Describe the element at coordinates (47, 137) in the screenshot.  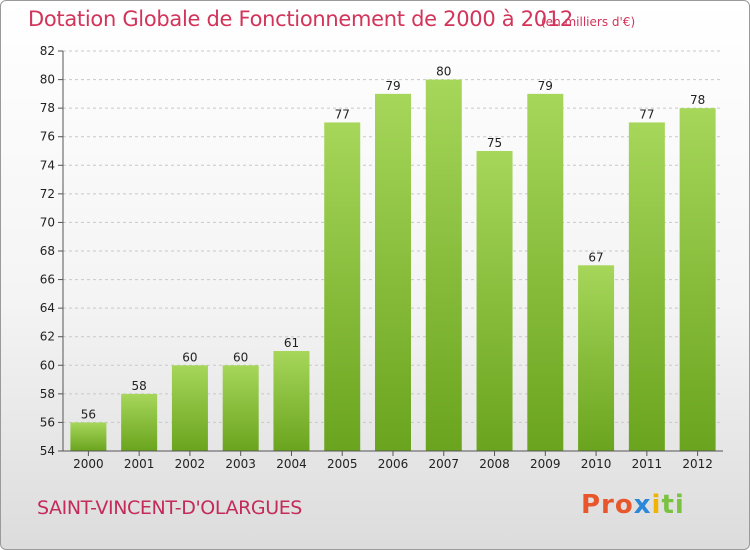
I see `y-tick-label: 76` at that location.